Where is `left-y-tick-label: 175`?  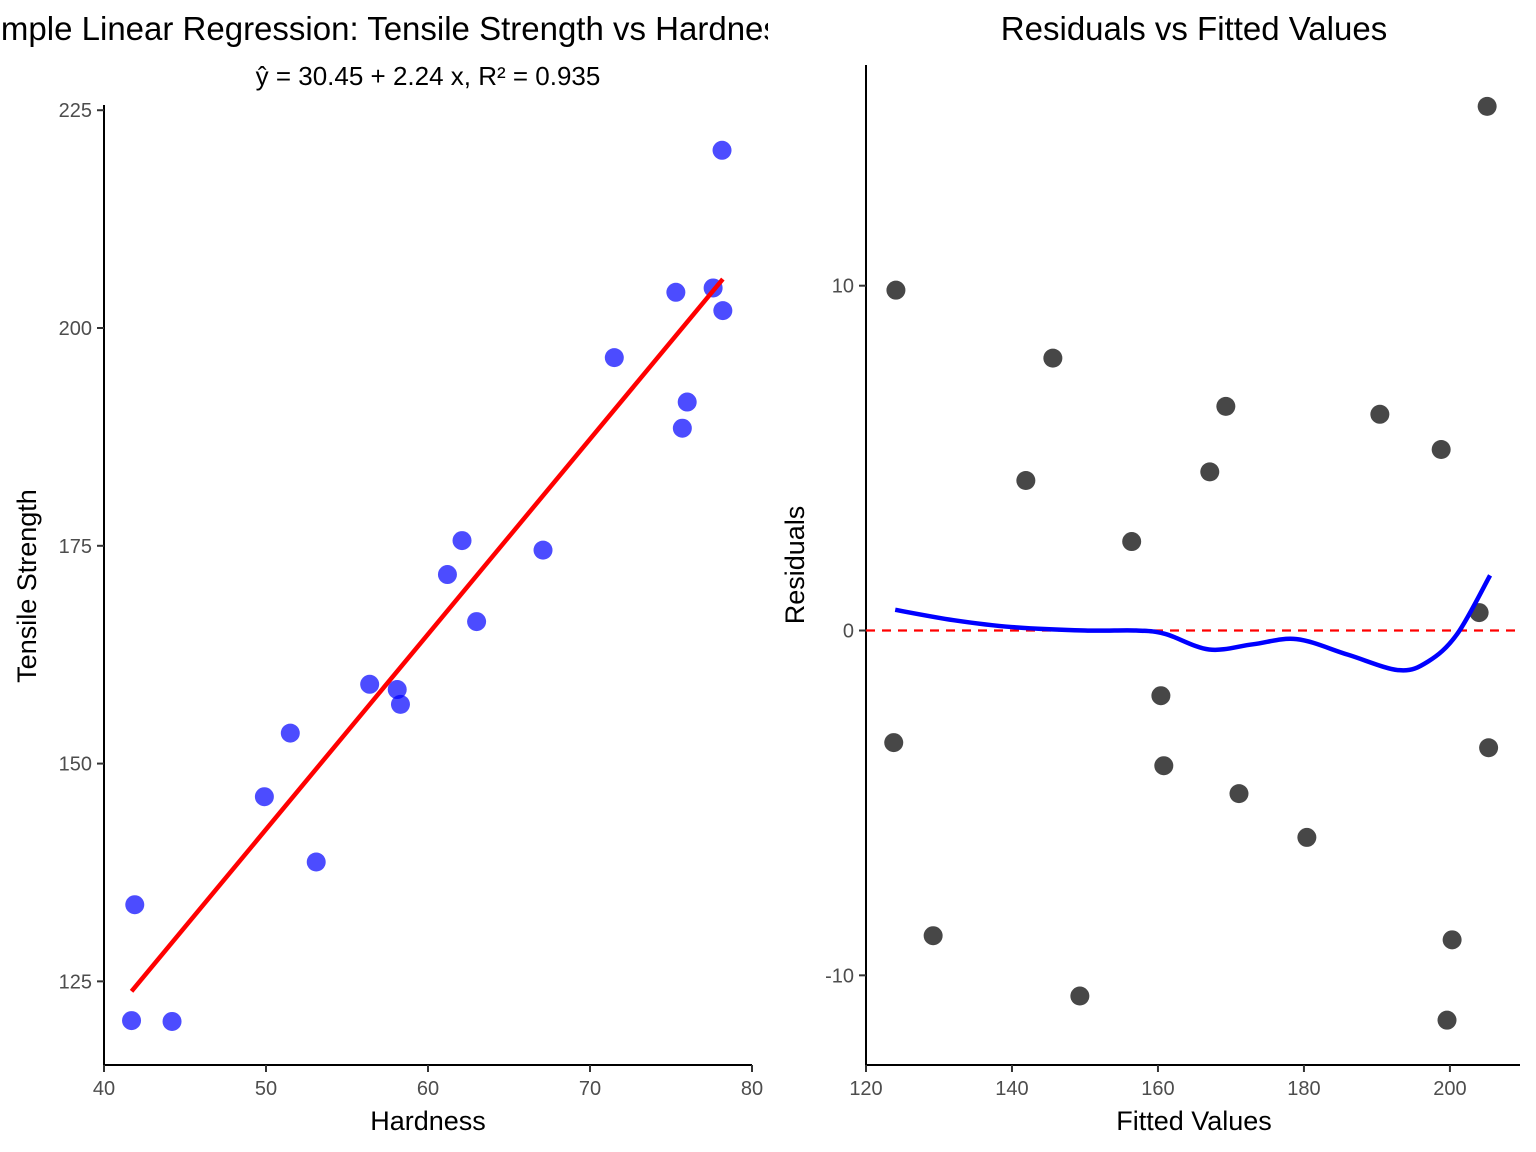 left-y-tick-label: 175 is located at coordinates (75, 547).